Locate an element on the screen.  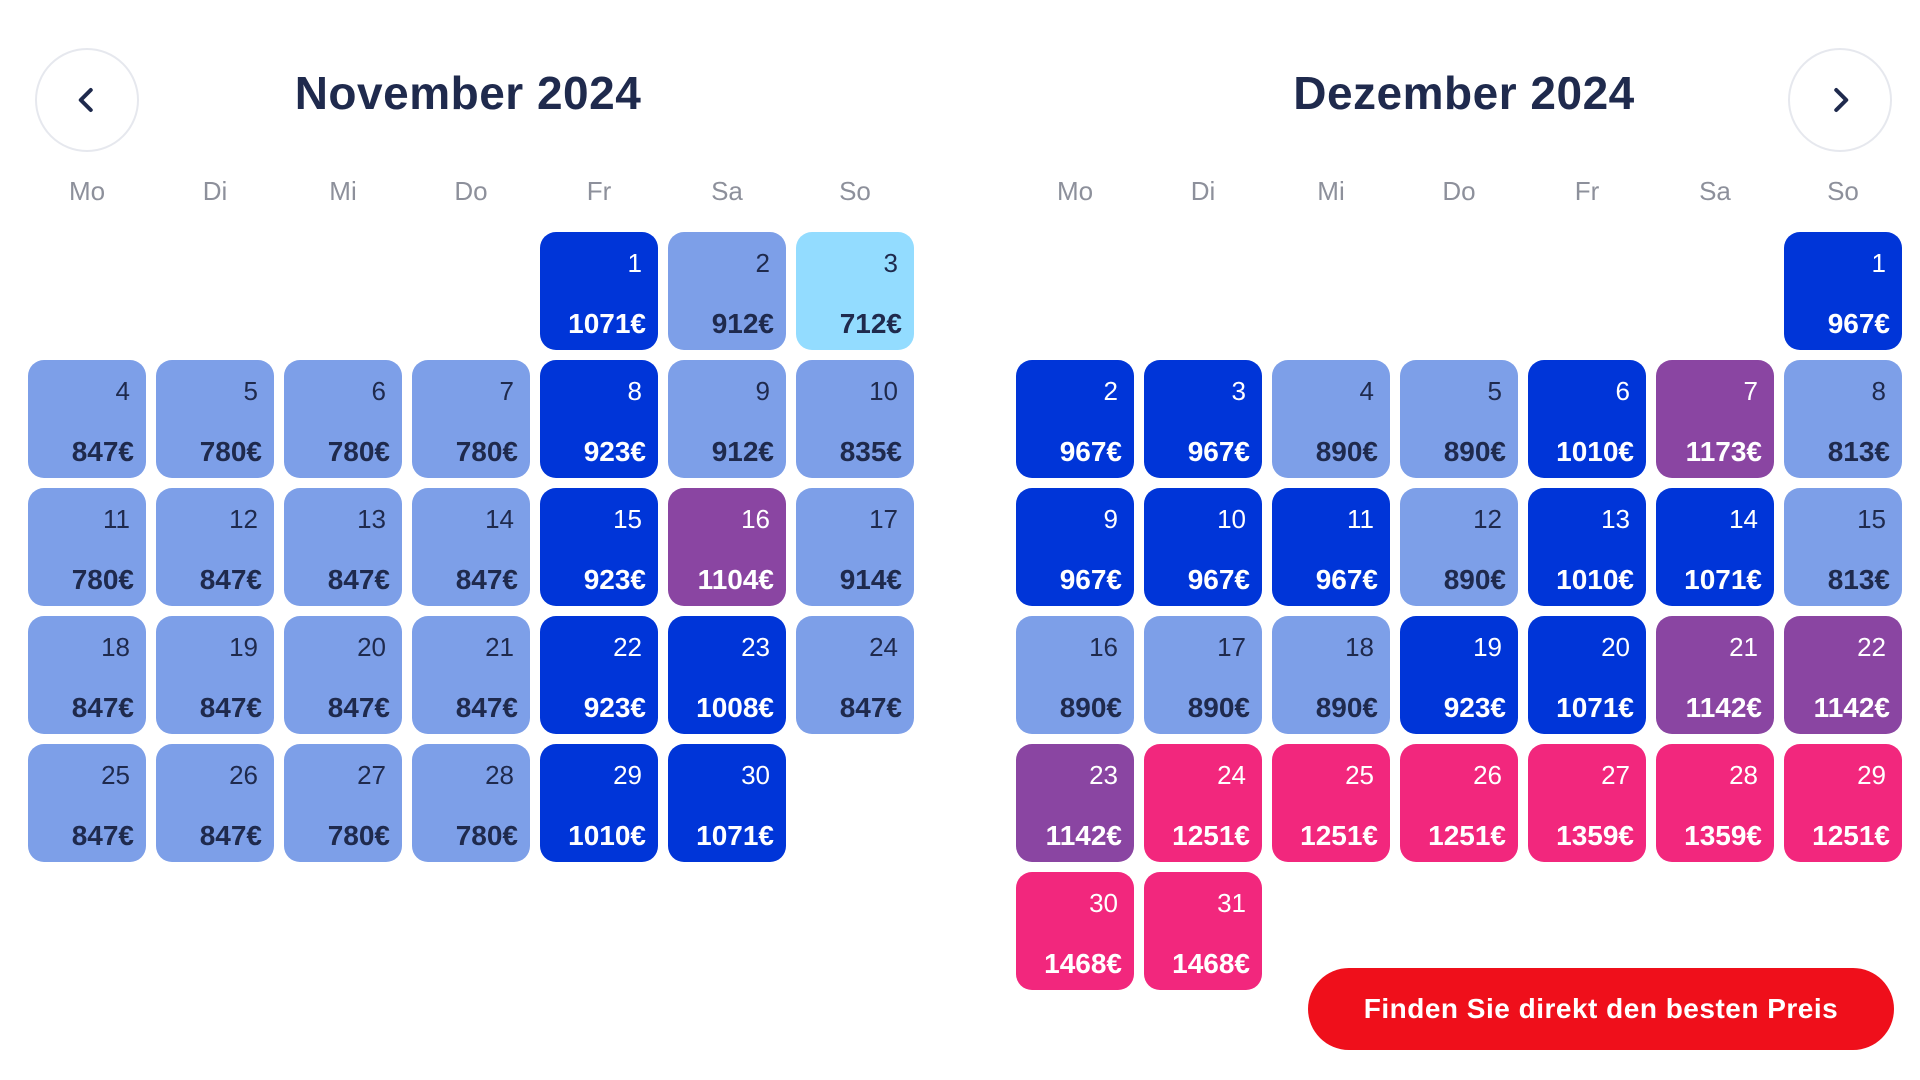
day-cell: 6 1010€ is located at coordinates (1587, 419).